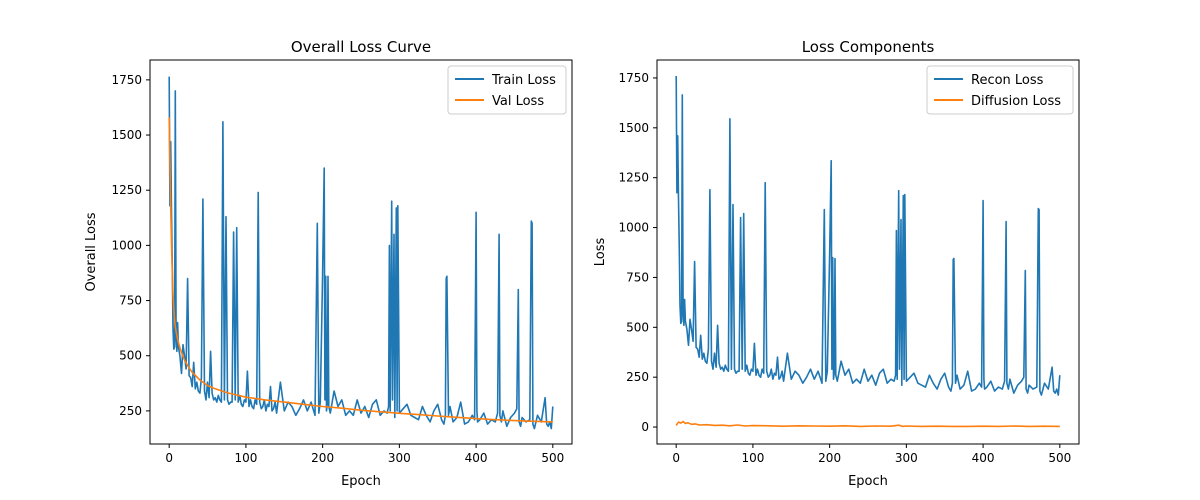 The height and width of the screenshot is (500, 1200). Describe the element at coordinates (637, 252) in the screenshot. I see `y-axis: 0 250 500 750 1000 1250 1500 1750` at that location.